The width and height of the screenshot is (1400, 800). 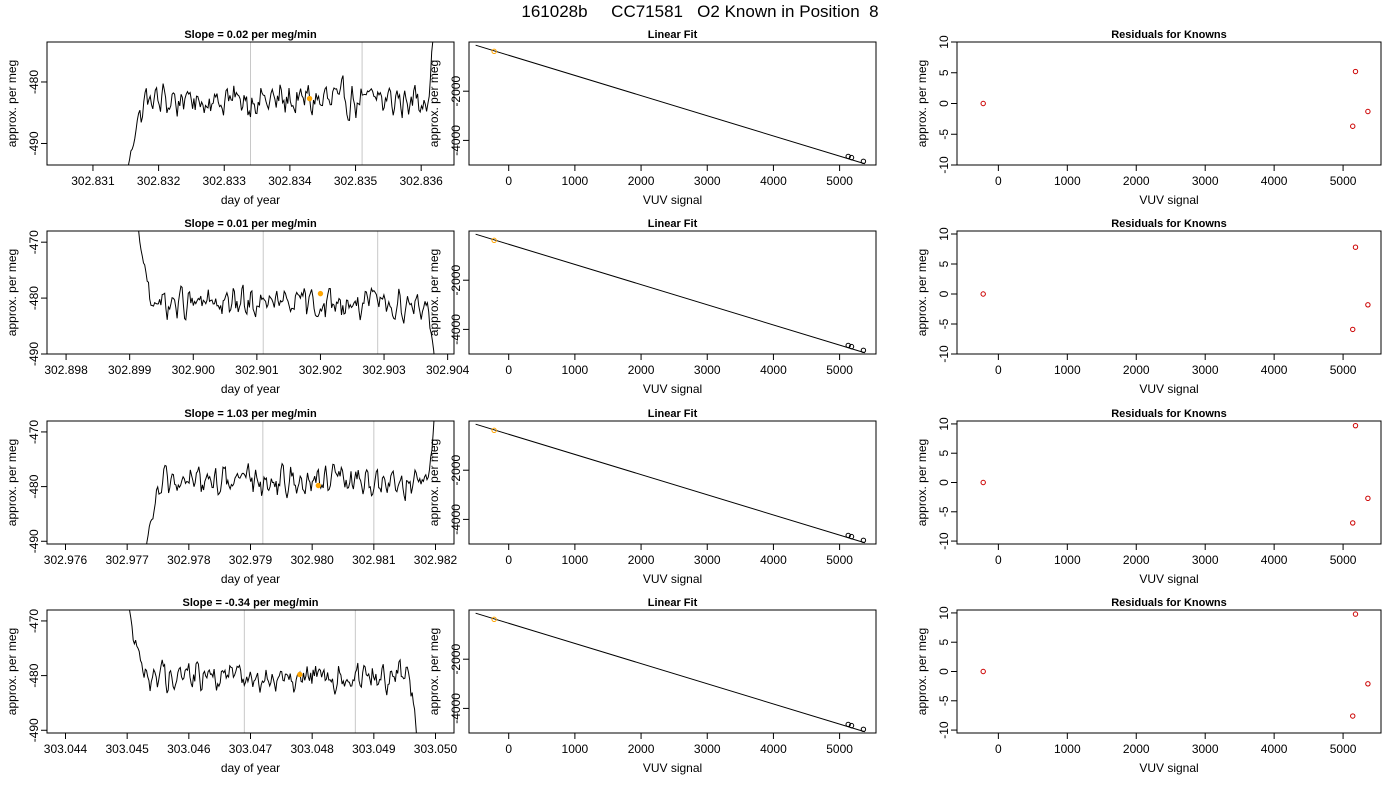 What do you see at coordinates (194, 370) in the screenshot?
I see `x-tick-label: 302.900` at bounding box center [194, 370].